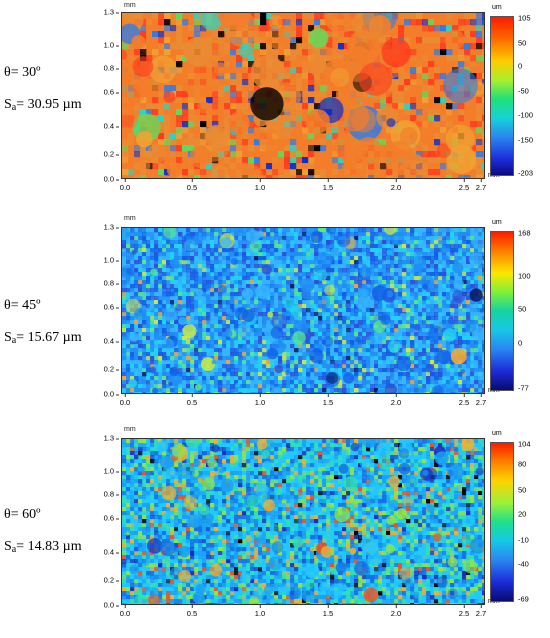 This screenshot has width=550, height=638. What do you see at coordinates (43, 532) in the screenshot?
I see `panel-label: θ= 60º Sa= 14.83 µm` at bounding box center [43, 532].